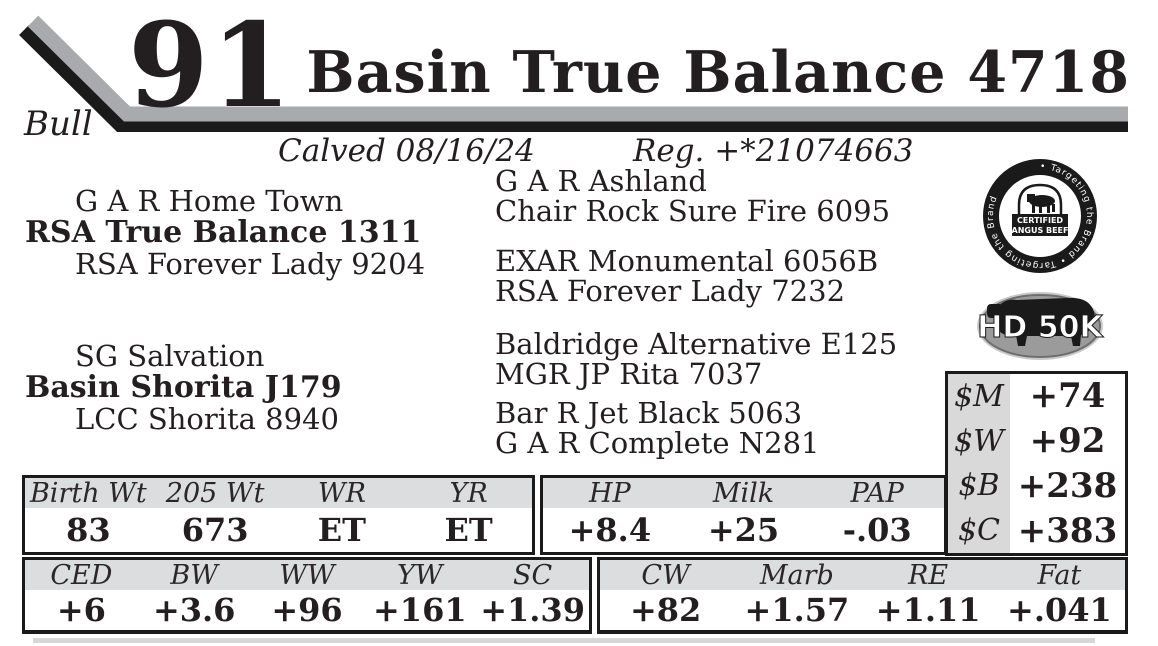  What do you see at coordinates (877, 530) in the screenshot?
I see `table-value: -.03` at bounding box center [877, 530].